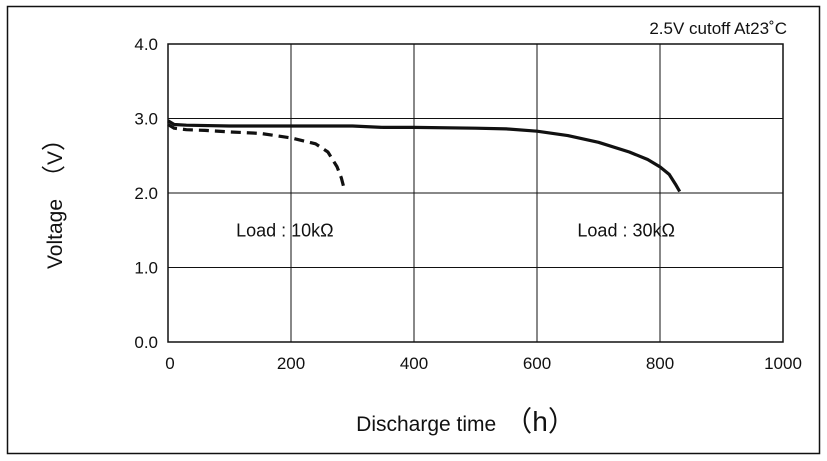 This screenshot has width=827, height=461. I want to click on y-tick-label: 3.0, so click(146, 119).